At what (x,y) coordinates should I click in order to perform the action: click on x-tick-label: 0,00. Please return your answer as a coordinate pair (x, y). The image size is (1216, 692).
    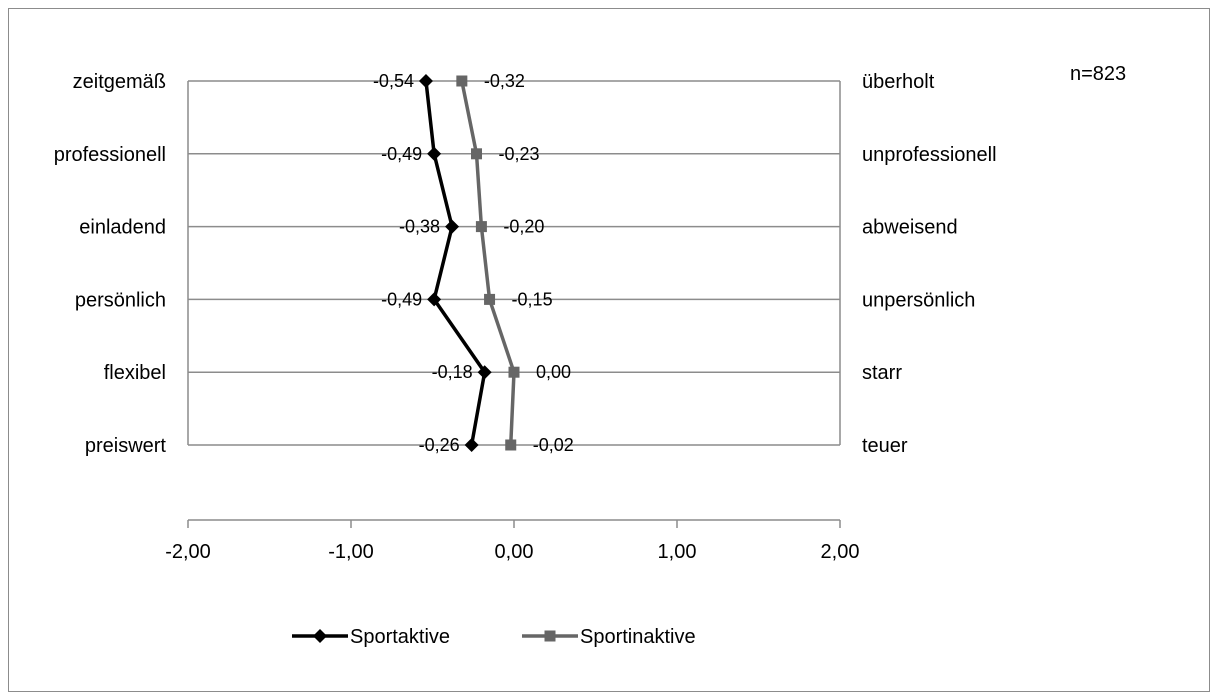
    Looking at the image, I should click on (514, 552).